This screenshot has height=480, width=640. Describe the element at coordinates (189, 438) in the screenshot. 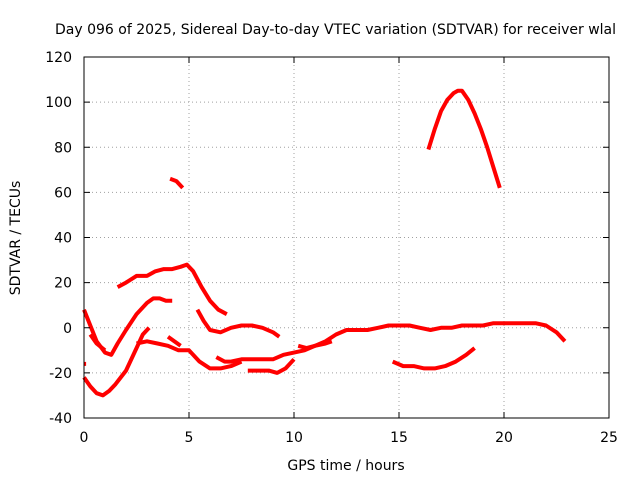

I see `x-tick-label: 5` at that location.